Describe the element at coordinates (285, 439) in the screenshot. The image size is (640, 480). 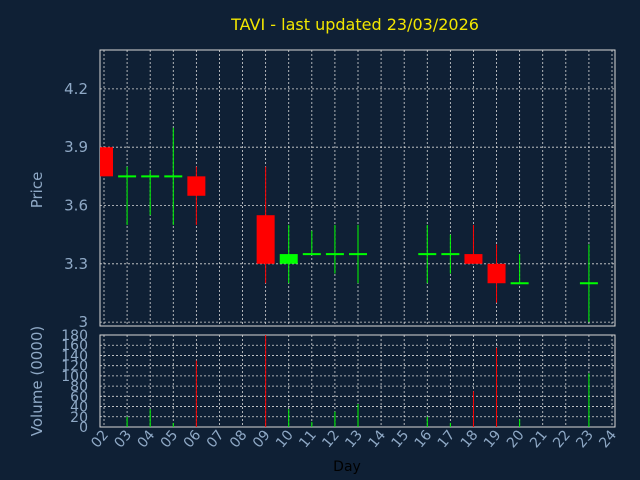
I see `x-tick-label: 10` at that location.